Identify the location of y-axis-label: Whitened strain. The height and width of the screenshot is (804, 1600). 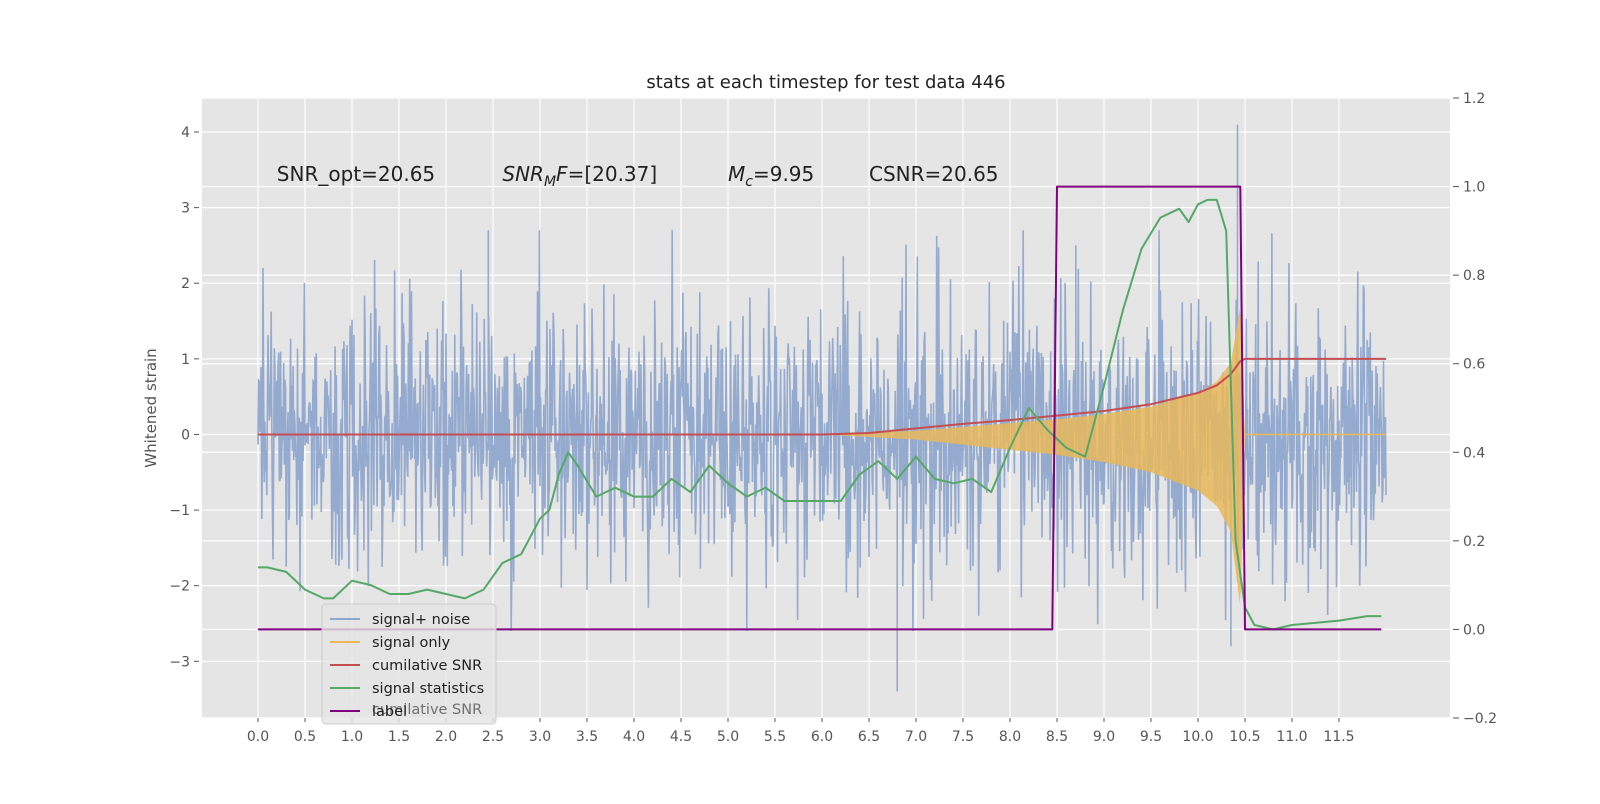
(151, 407).